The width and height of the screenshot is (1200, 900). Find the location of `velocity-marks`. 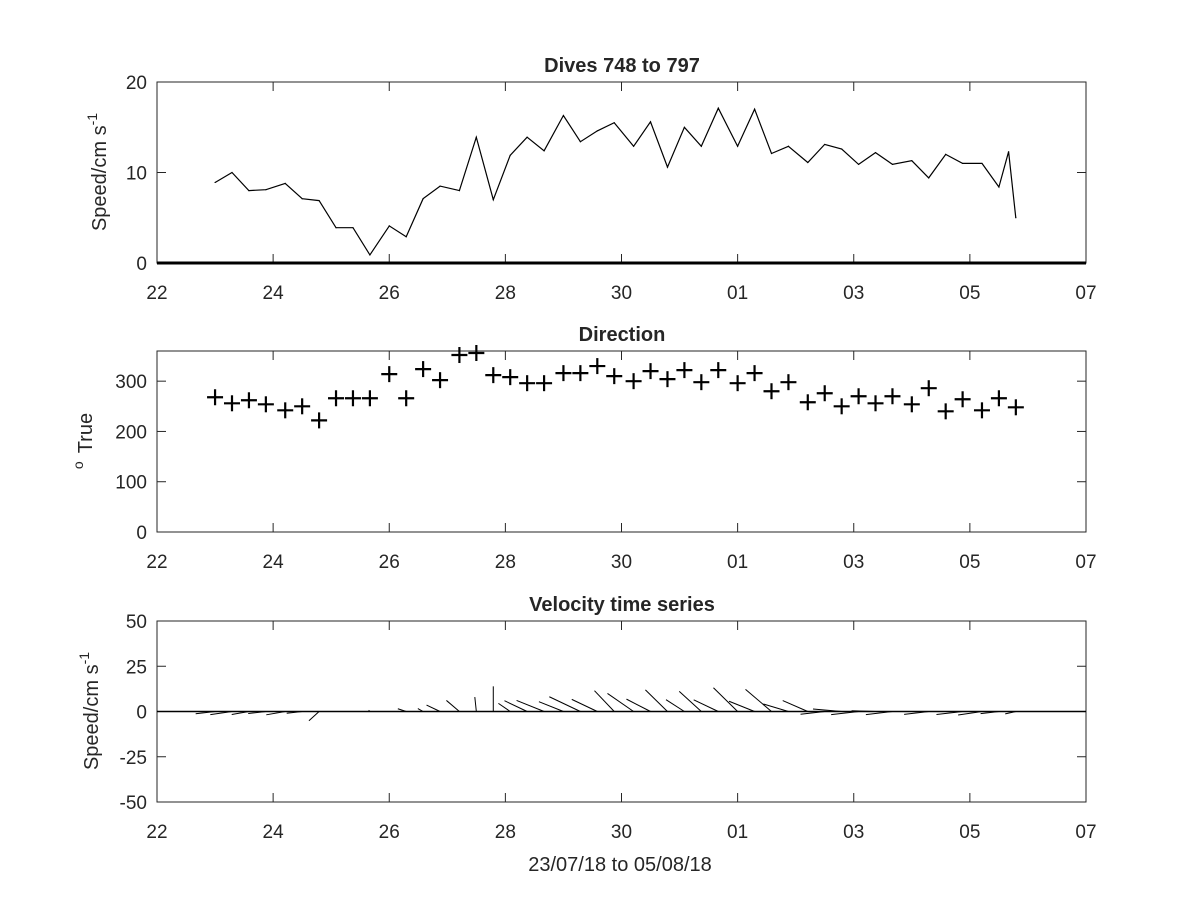

velocity-marks is located at coordinates (621, 704).